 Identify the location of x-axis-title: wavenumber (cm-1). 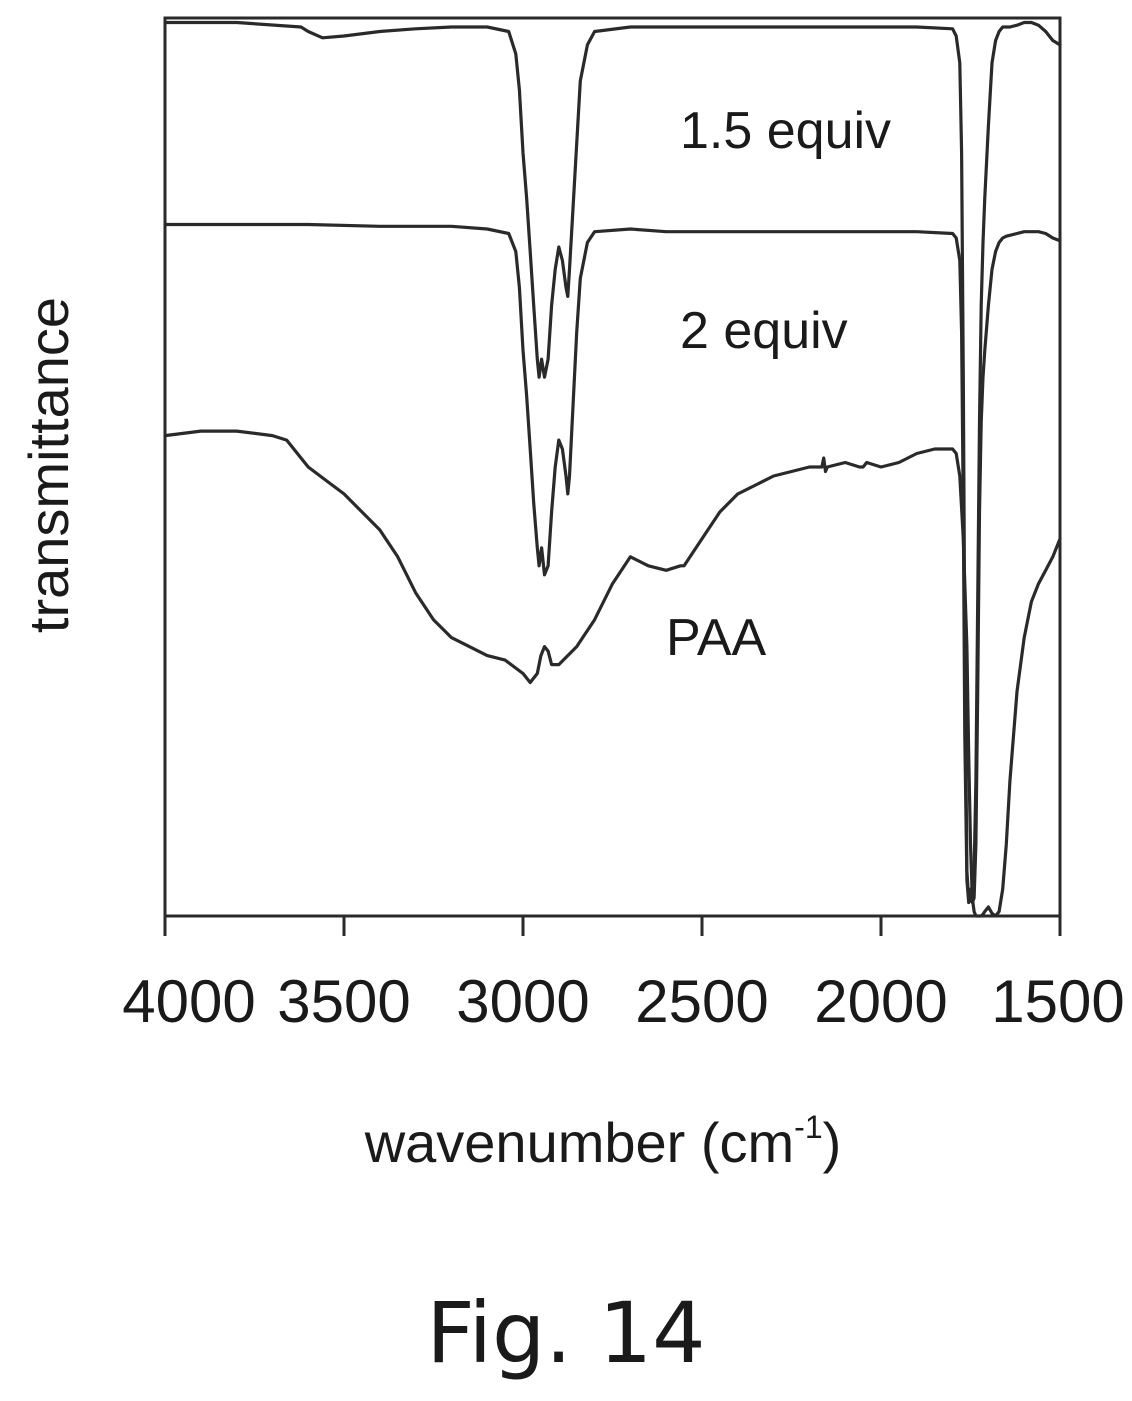
(603, 1141).